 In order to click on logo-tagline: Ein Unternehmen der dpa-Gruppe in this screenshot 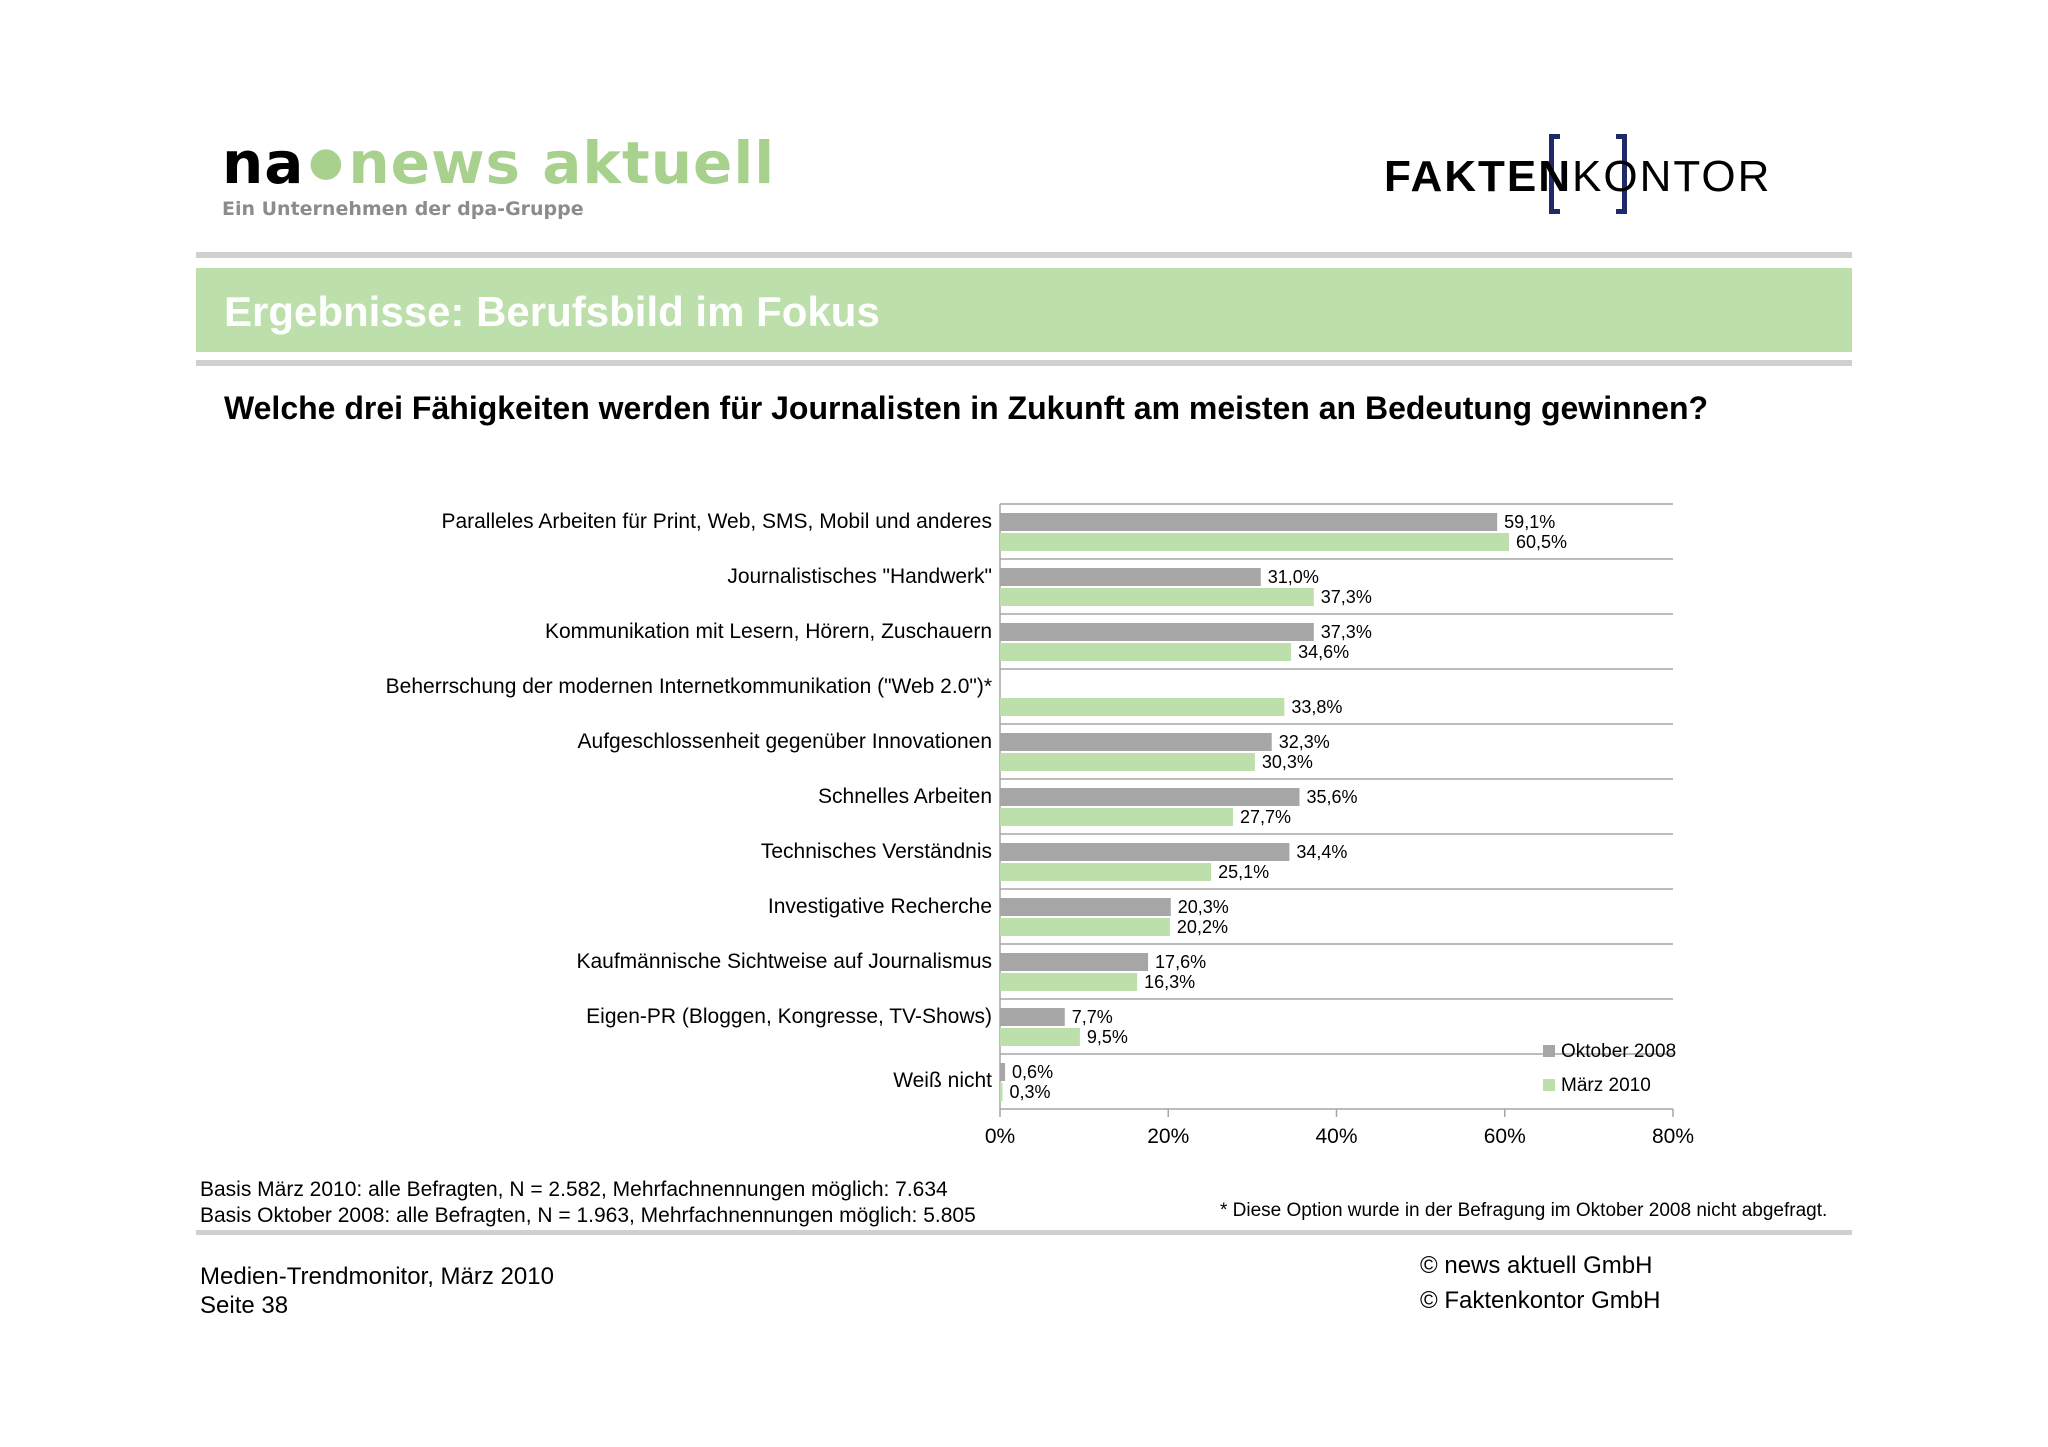, I will do `click(403, 209)`.